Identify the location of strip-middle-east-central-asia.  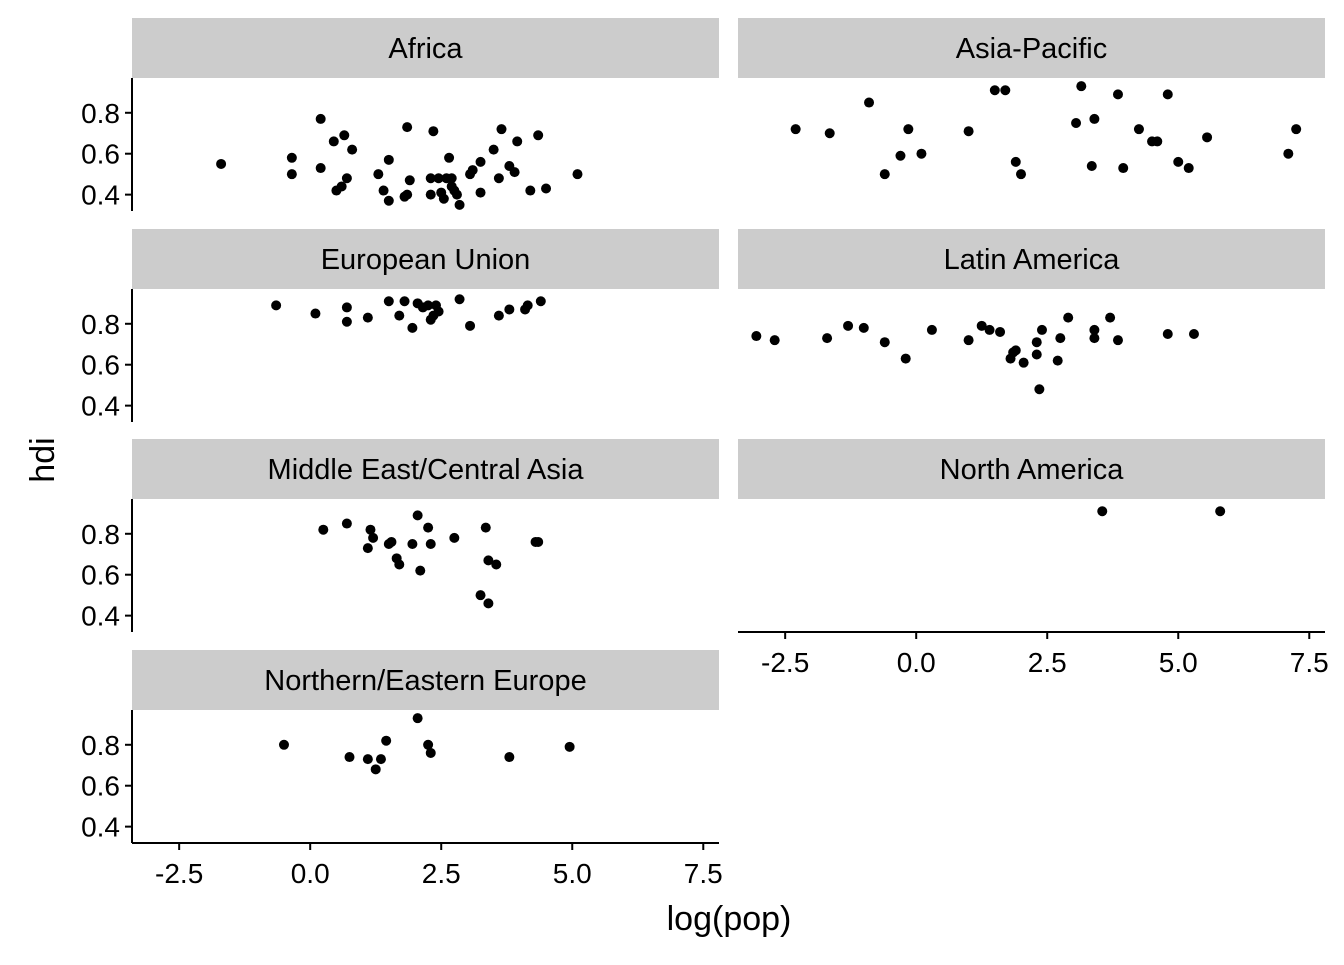
(425, 469).